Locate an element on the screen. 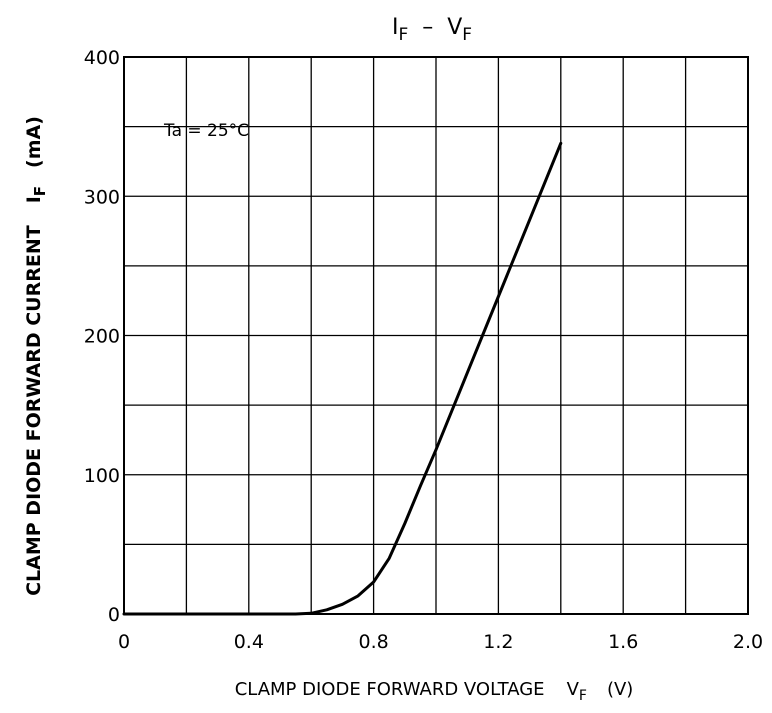 The image size is (772, 713). y-tick-label: 200 is located at coordinates (102, 337).